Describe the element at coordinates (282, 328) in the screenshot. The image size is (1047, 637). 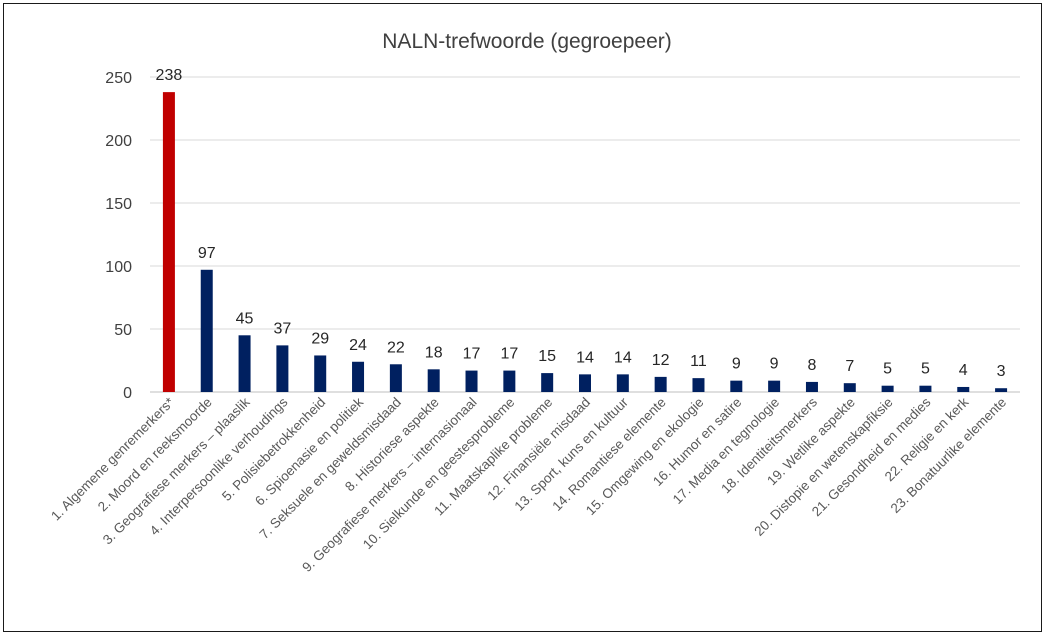
I see `data-label: 37` at that location.